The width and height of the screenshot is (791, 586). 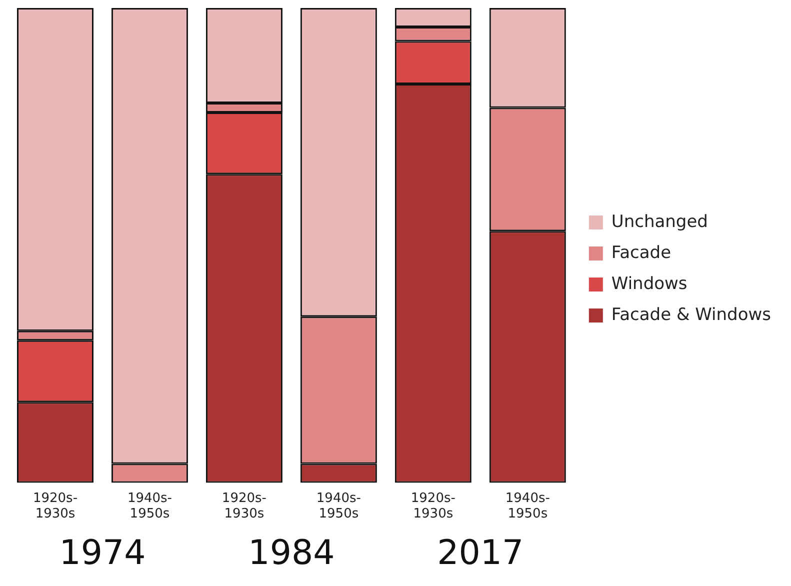 I want to click on text: 2017, so click(x=480, y=552).